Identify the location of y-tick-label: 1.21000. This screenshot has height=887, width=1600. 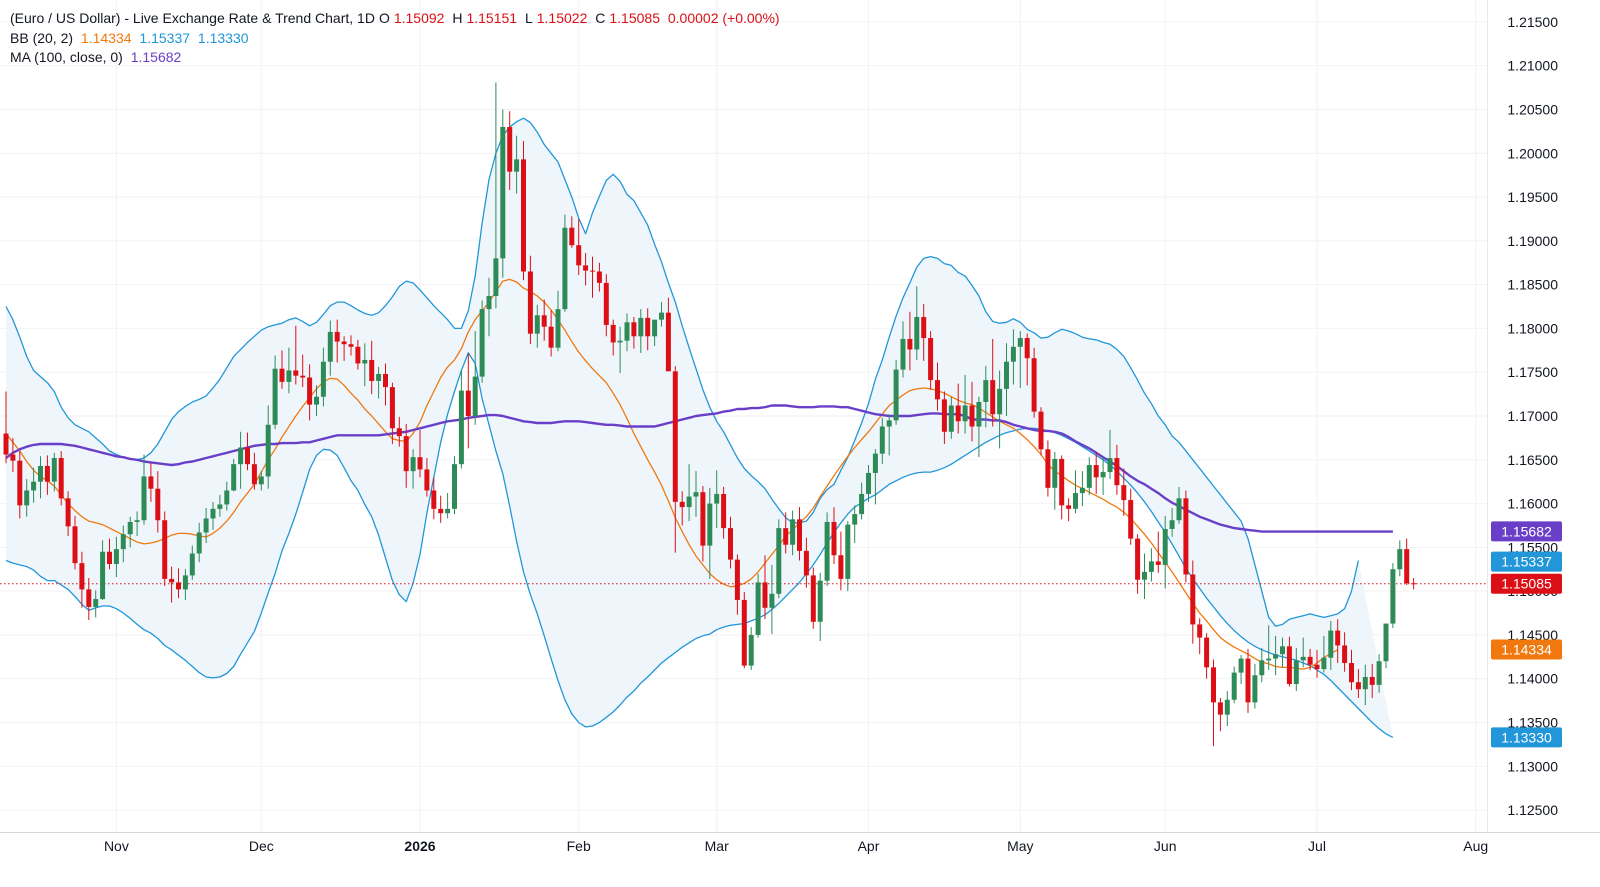
(1532, 66).